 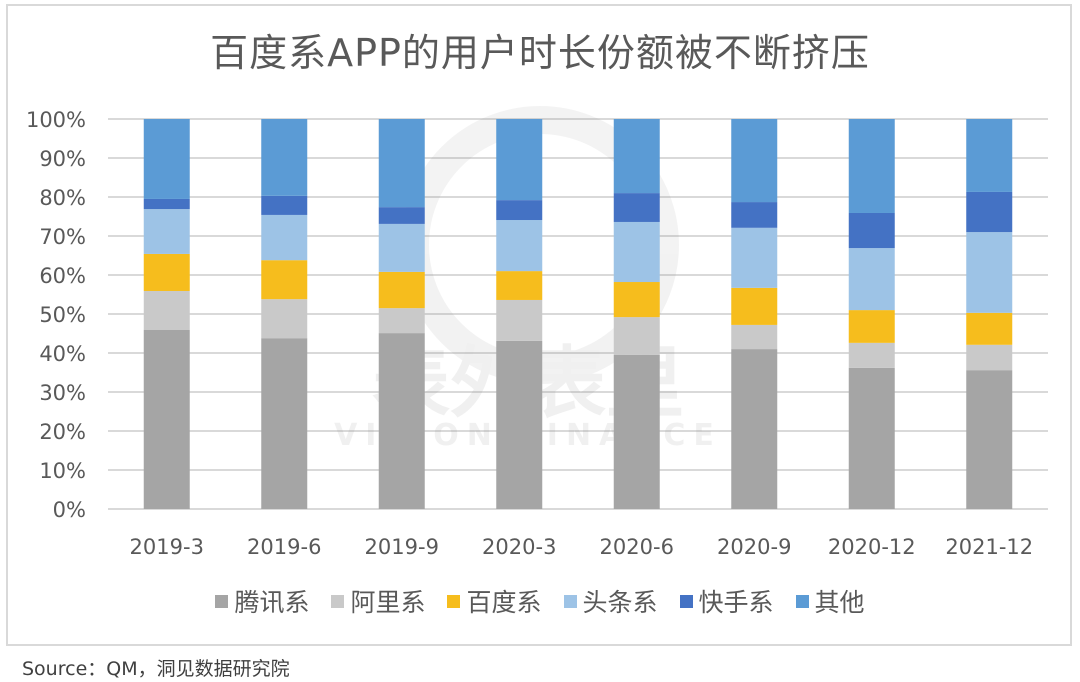 I want to click on x-tick-label: 2020-9, so click(x=754, y=547).